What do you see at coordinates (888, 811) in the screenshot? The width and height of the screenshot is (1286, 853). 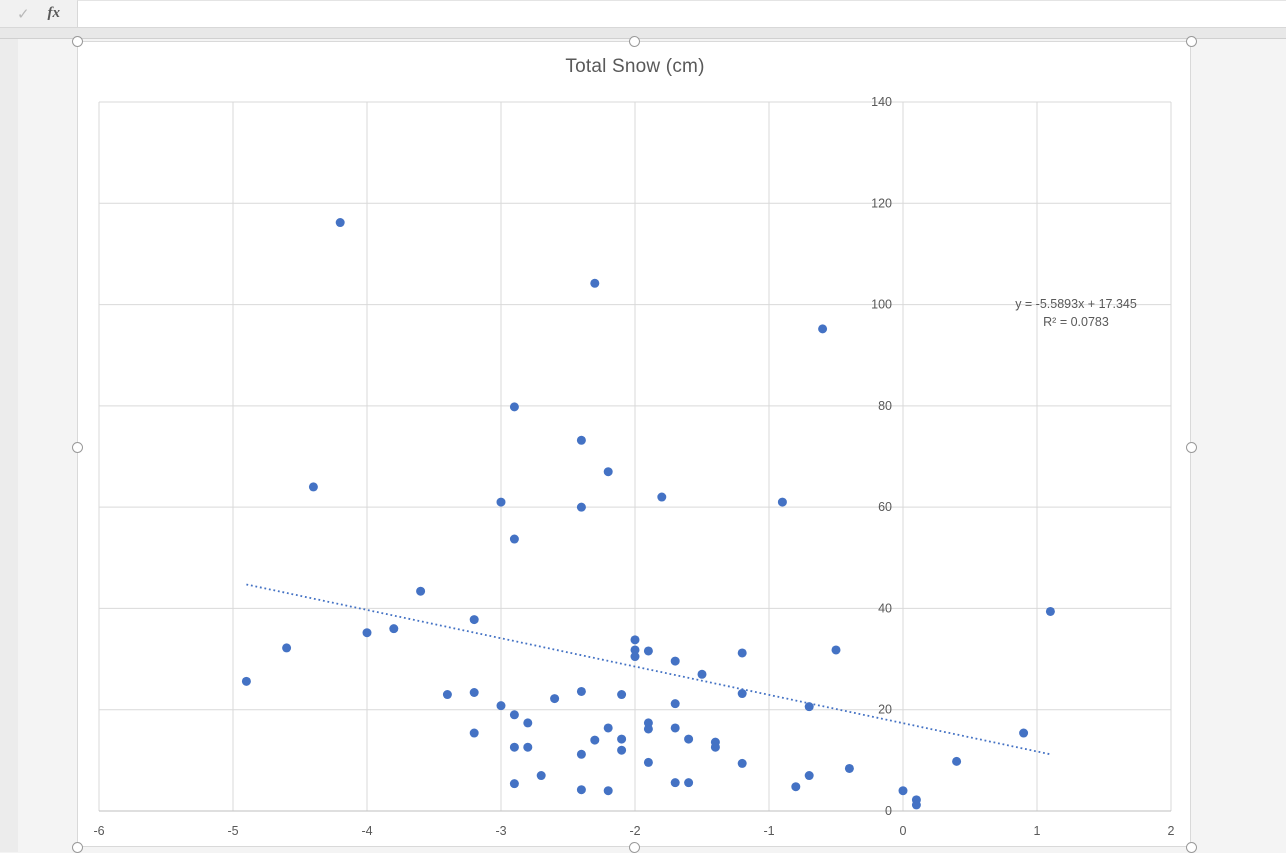 I see `y-axis-tick-label: 0` at bounding box center [888, 811].